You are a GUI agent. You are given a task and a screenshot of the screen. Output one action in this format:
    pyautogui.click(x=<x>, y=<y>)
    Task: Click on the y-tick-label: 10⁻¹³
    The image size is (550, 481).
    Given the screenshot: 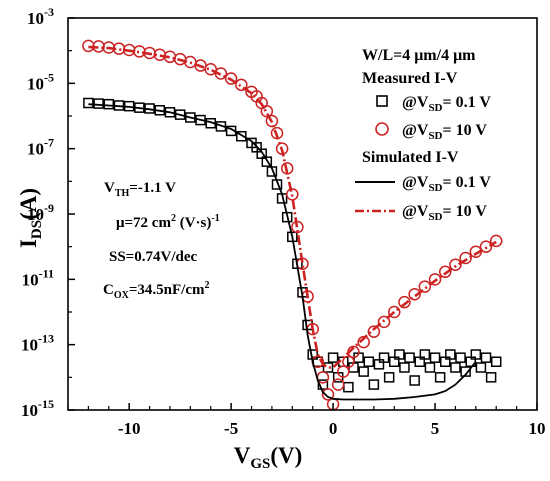 What is the action you would take?
    pyautogui.click(x=37, y=343)
    